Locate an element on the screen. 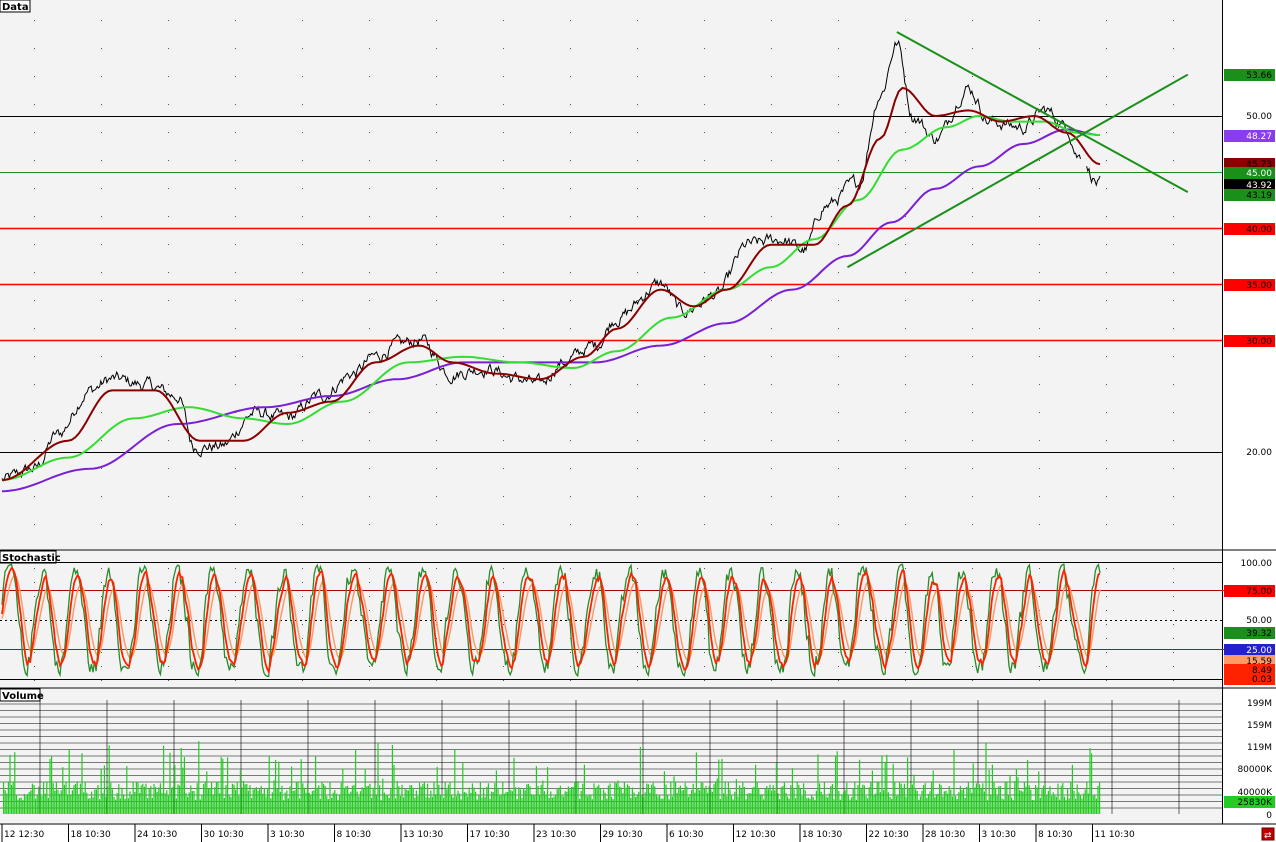  x-axis-label: 28 10:30 is located at coordinates (945, 835).